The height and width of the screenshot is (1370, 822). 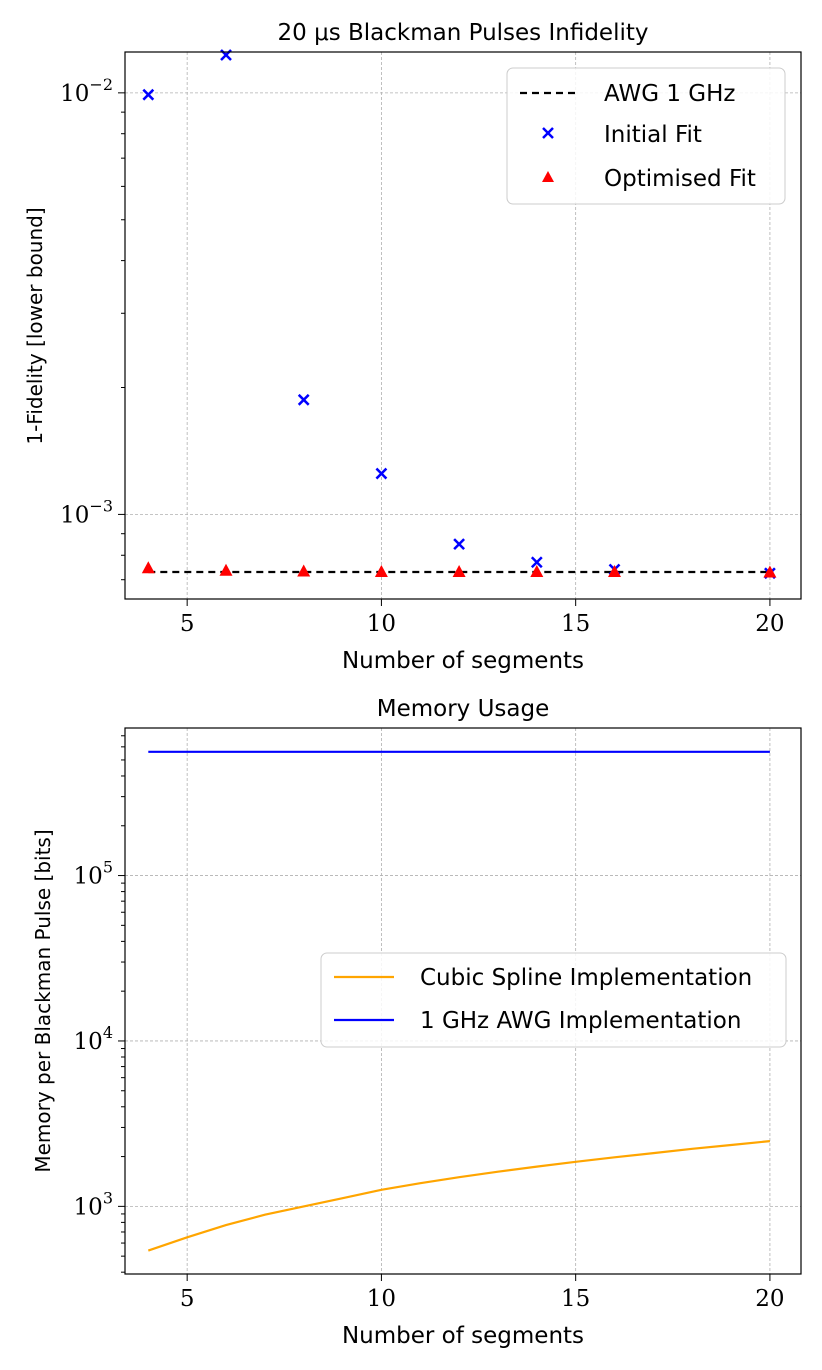 What do you see at coordinates (680, 179) in the screenshot?
I see `legend-label-optimised-fit: Optimised Fit` at bounding box center [680, 179].